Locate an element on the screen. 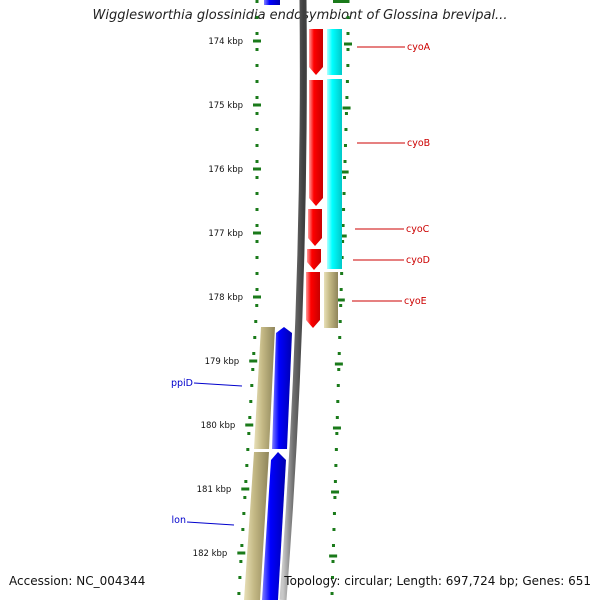  lon-leader is located at coordinates (210, 523).